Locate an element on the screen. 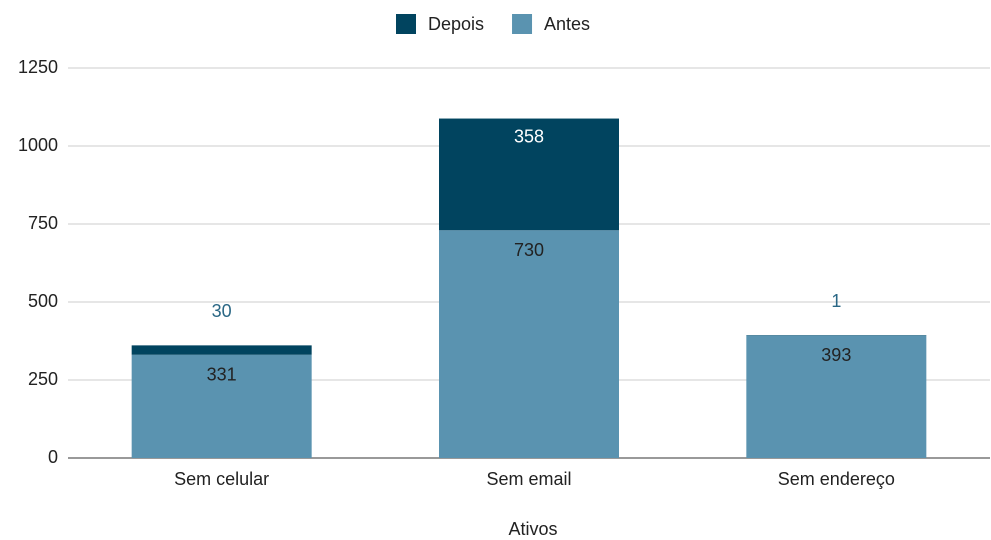  y-tick-label: 0 is located at coordinates (53, 457).